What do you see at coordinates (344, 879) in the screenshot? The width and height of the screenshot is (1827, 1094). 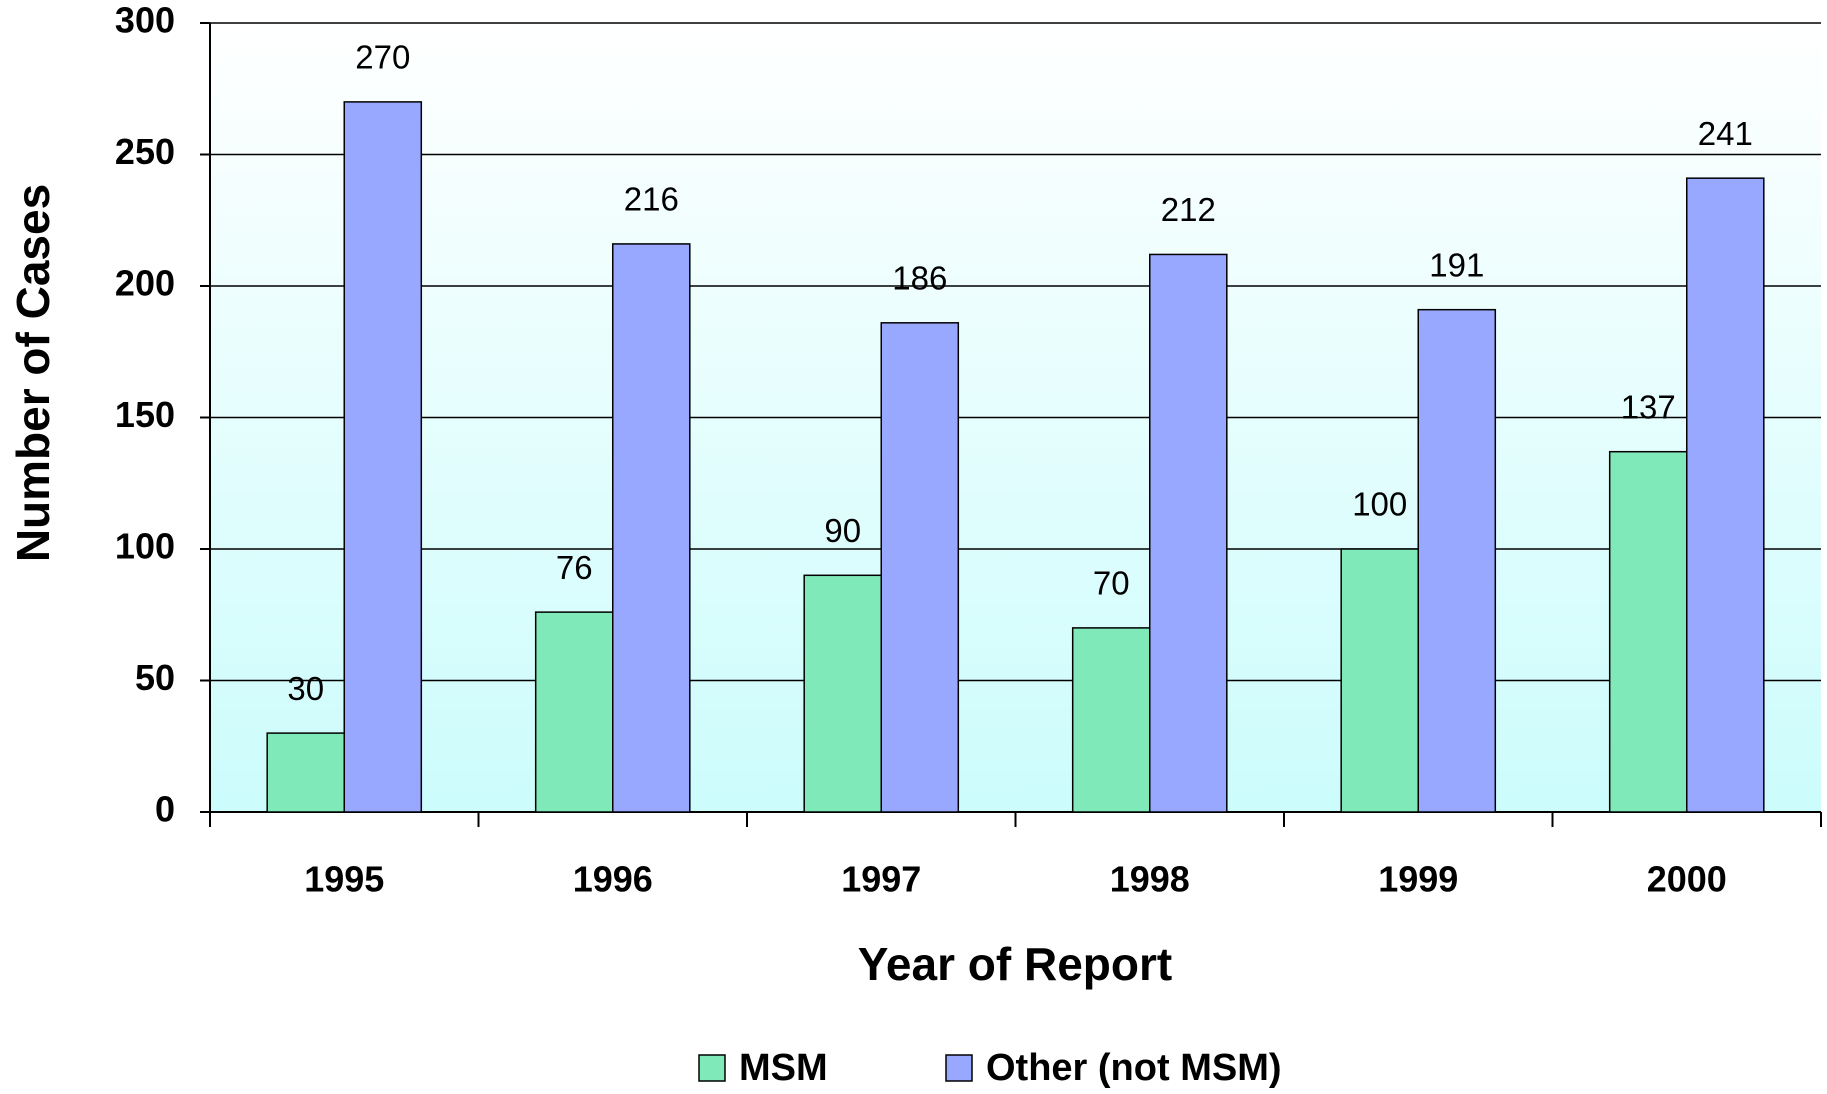 I see `x-tick-label: 1995` at bounding box center [344, 879].